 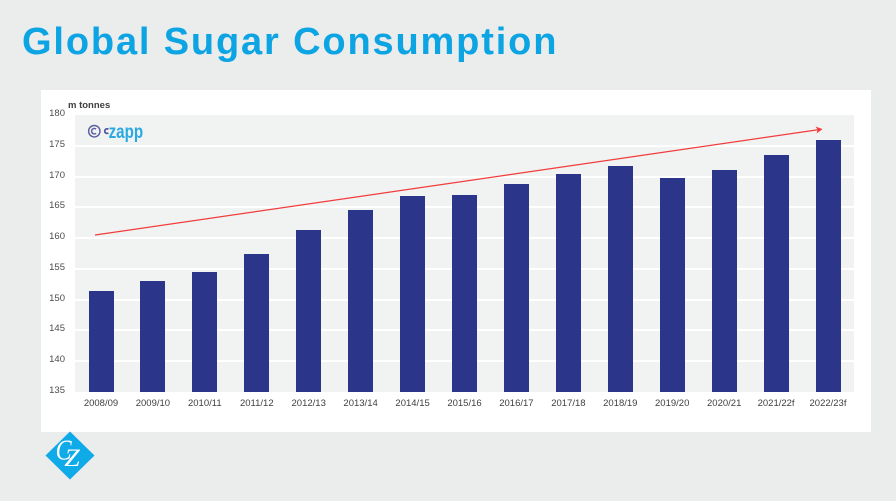 What do you see at coordinates (72, 458) in the screenshot?
I see `svg-text: Z` at bounding box center [72, 458].